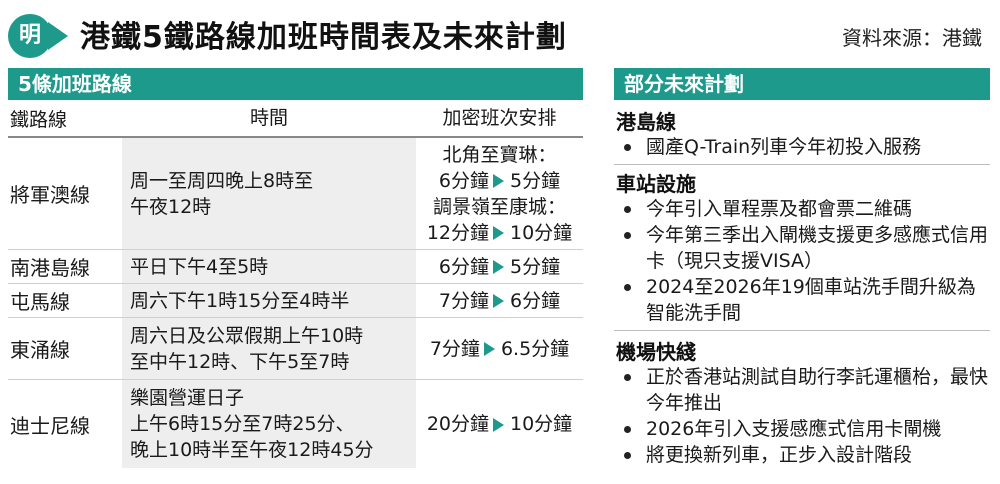  Describe the element at coordinates (535, 348) in the screenshot. I see `plan-to: 6.5分鐘` at that location.